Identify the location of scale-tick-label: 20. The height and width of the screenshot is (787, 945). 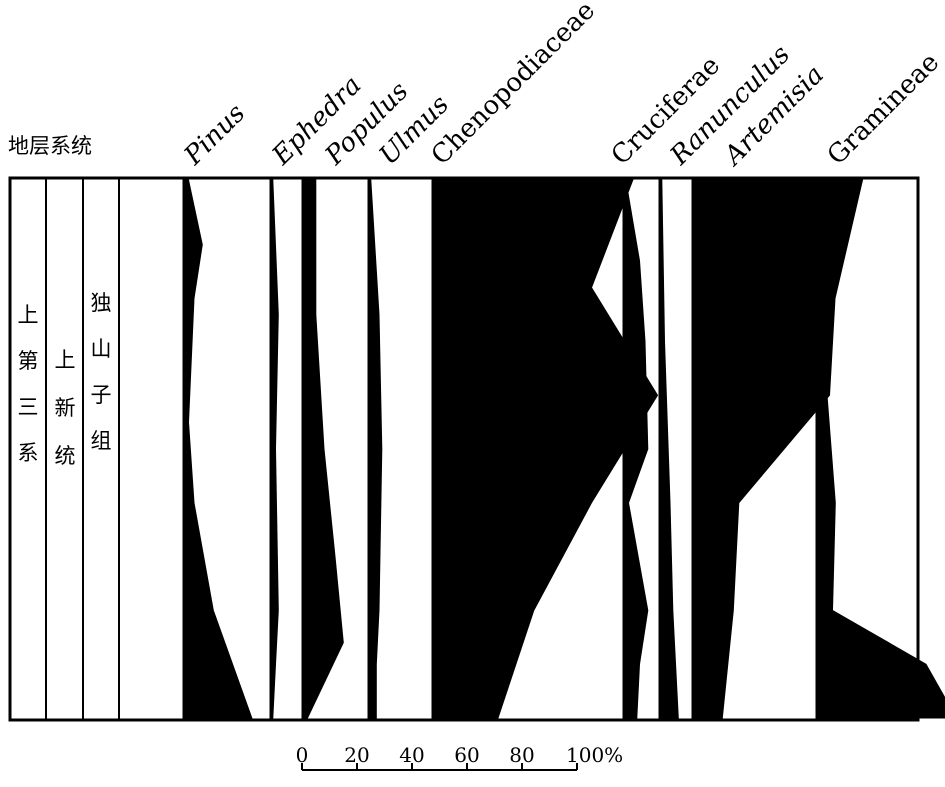
(356, 755).